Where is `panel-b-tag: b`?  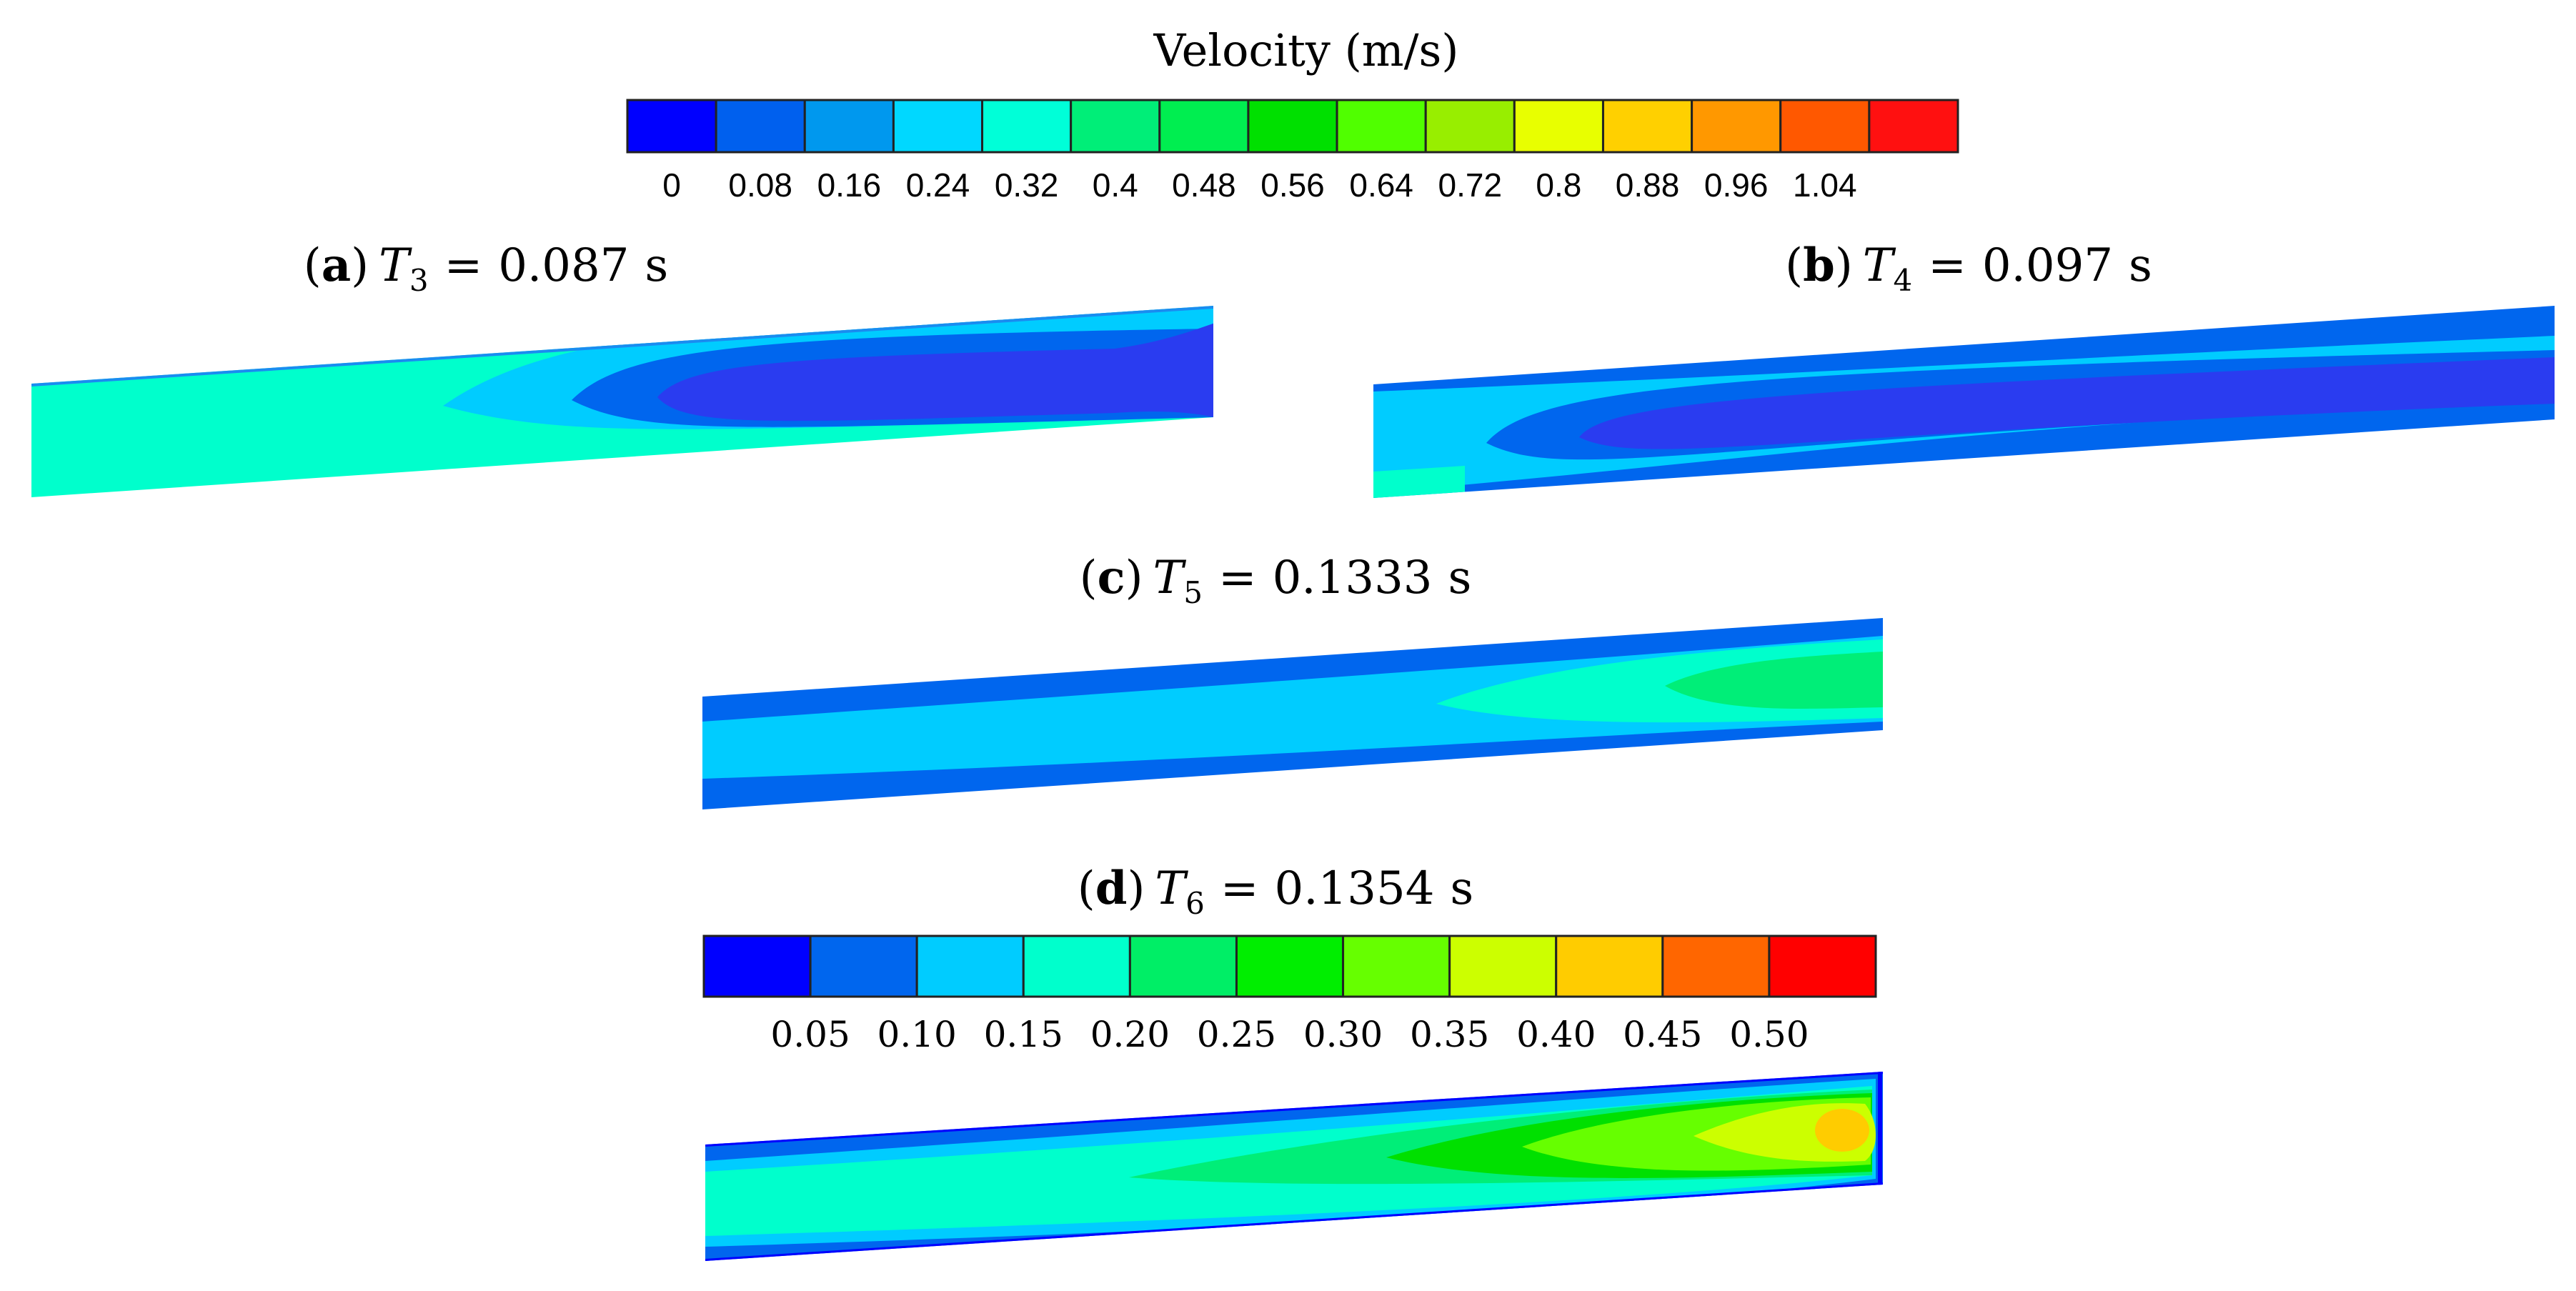 panel-b-tag: b is located at coordinates (1819, 265).